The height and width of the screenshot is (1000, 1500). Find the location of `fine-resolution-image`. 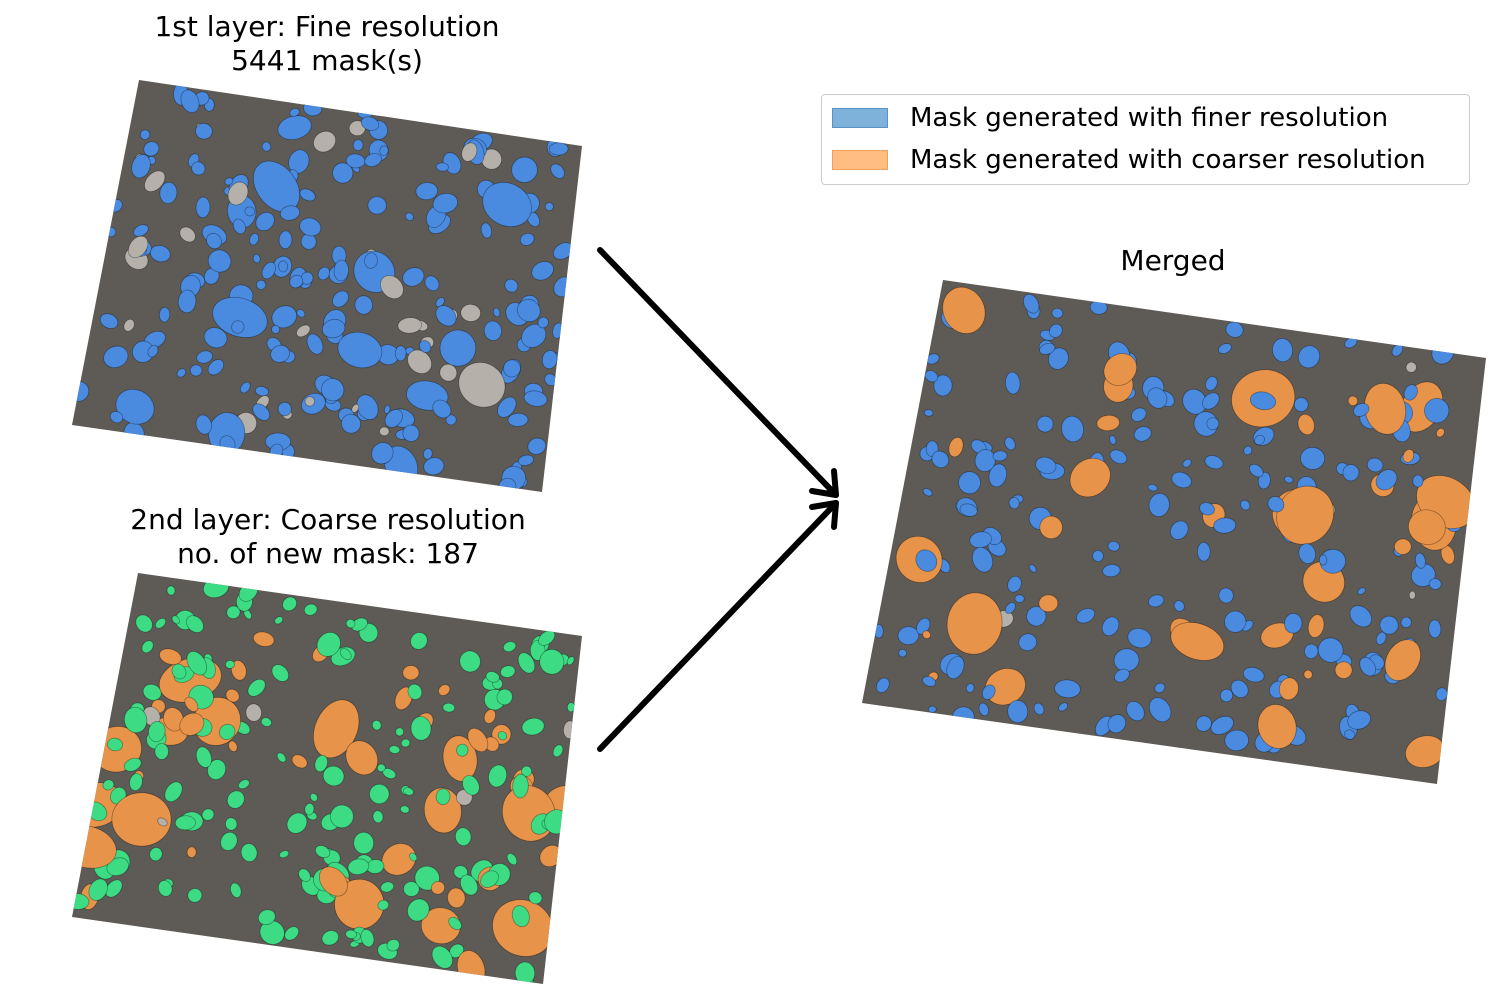

fine-resolution-image is located at coordinates (327, 286).